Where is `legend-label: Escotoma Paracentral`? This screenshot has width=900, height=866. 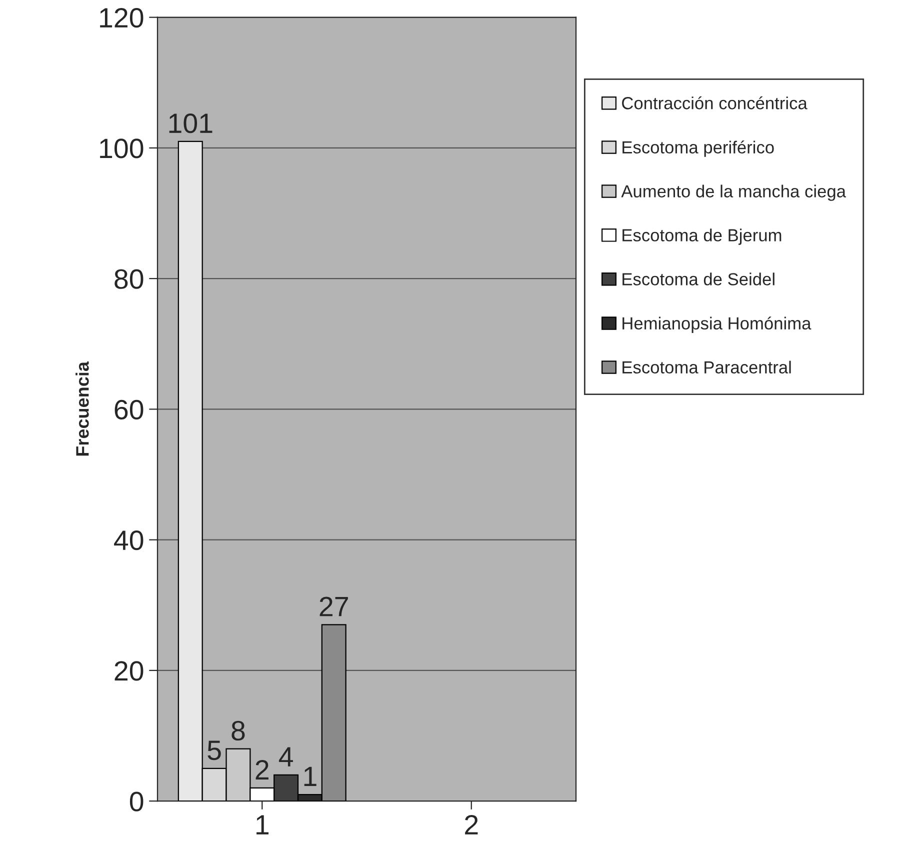 legend-label: Escotoma Paracentral is located at coordinates (706, 367).